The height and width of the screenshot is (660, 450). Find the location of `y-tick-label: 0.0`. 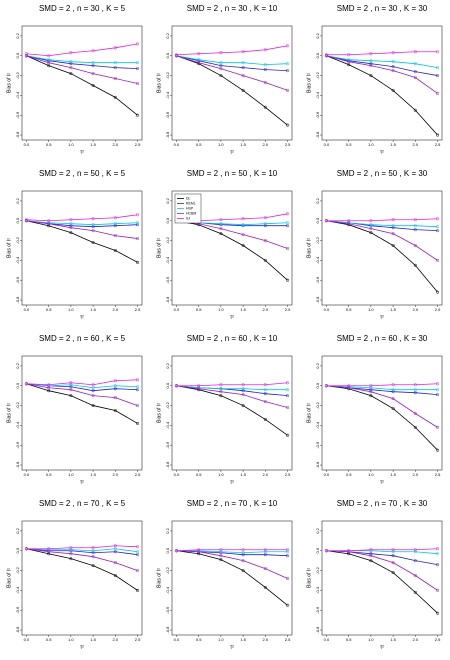

y-tick-label: 0.0 is located at coordinates (167, 220).